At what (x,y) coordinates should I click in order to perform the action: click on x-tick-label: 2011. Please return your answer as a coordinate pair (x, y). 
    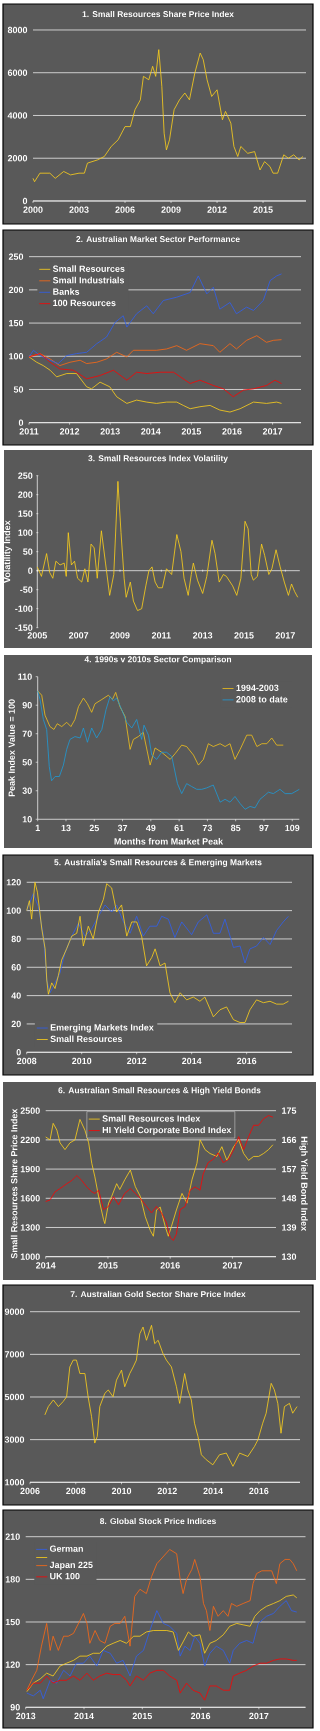
    Looking at the image, I should click on (29, 431).